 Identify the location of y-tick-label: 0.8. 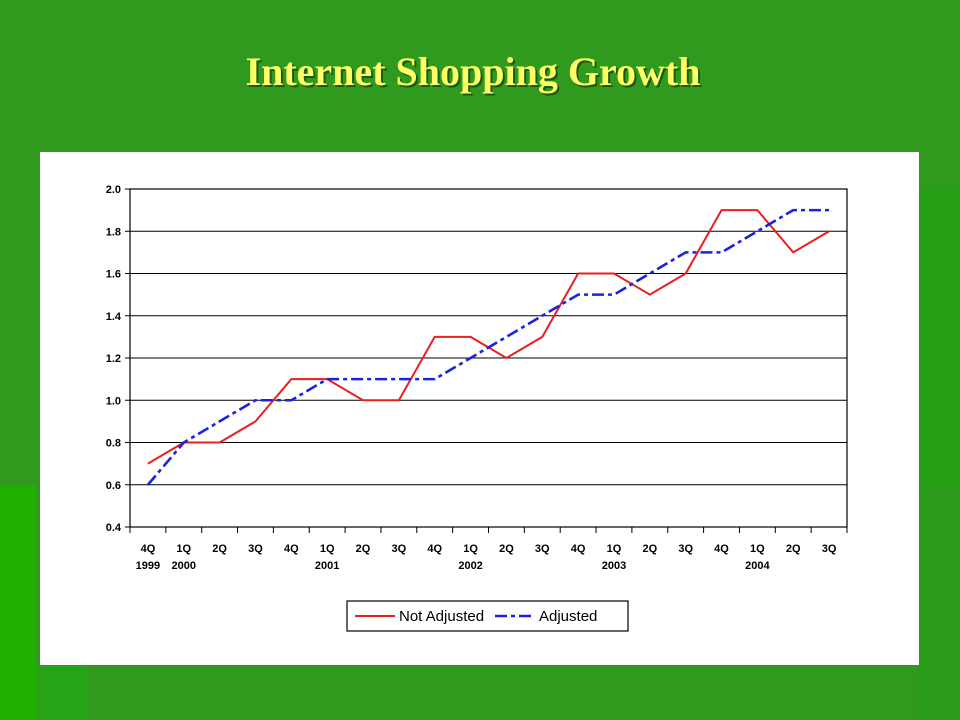
(113, 444).